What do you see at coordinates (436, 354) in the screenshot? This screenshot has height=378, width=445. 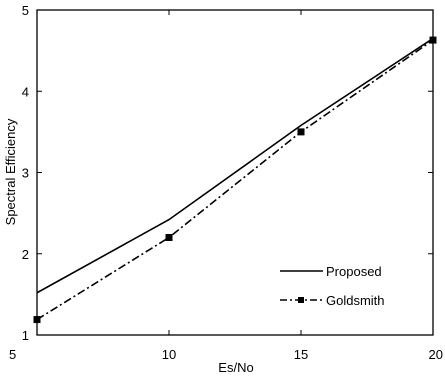 I see `x-tick-label: 20` at bounding box center [436, 354].